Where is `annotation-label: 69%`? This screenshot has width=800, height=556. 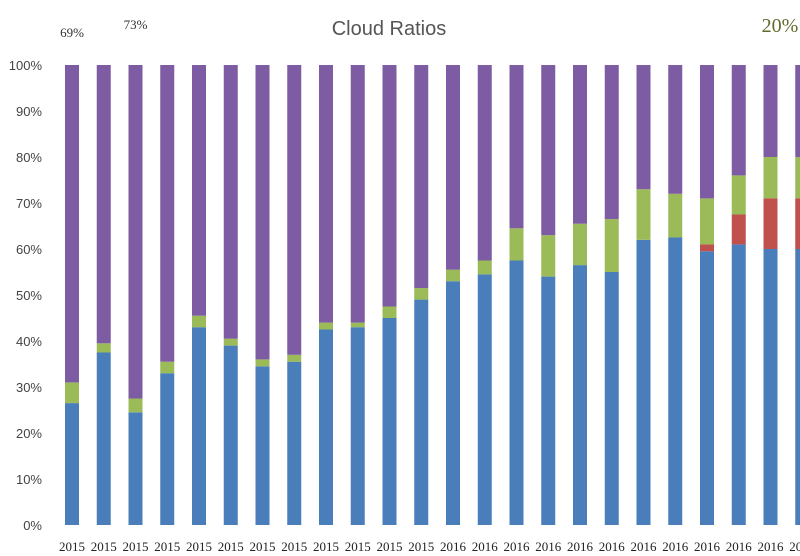
annotation-label: 69% is located at coordinates (72, 32).